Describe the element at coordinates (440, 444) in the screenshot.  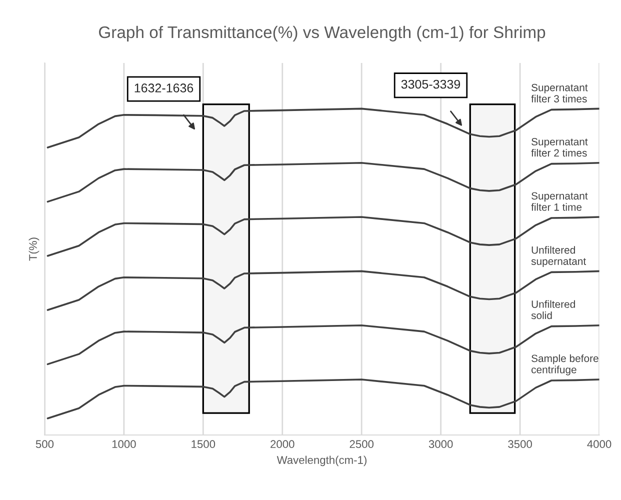
I see `x-tick-label: 3000` at that location.